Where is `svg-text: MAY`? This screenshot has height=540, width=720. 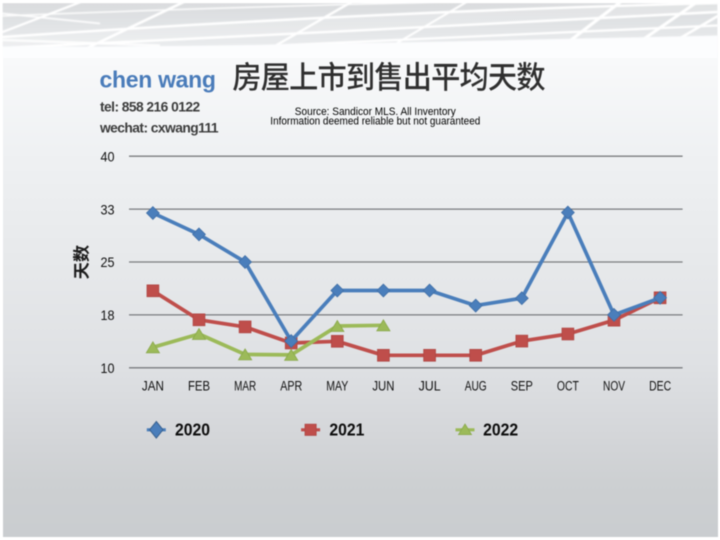
svg-text: MAY is located at coordinates (337, 387).